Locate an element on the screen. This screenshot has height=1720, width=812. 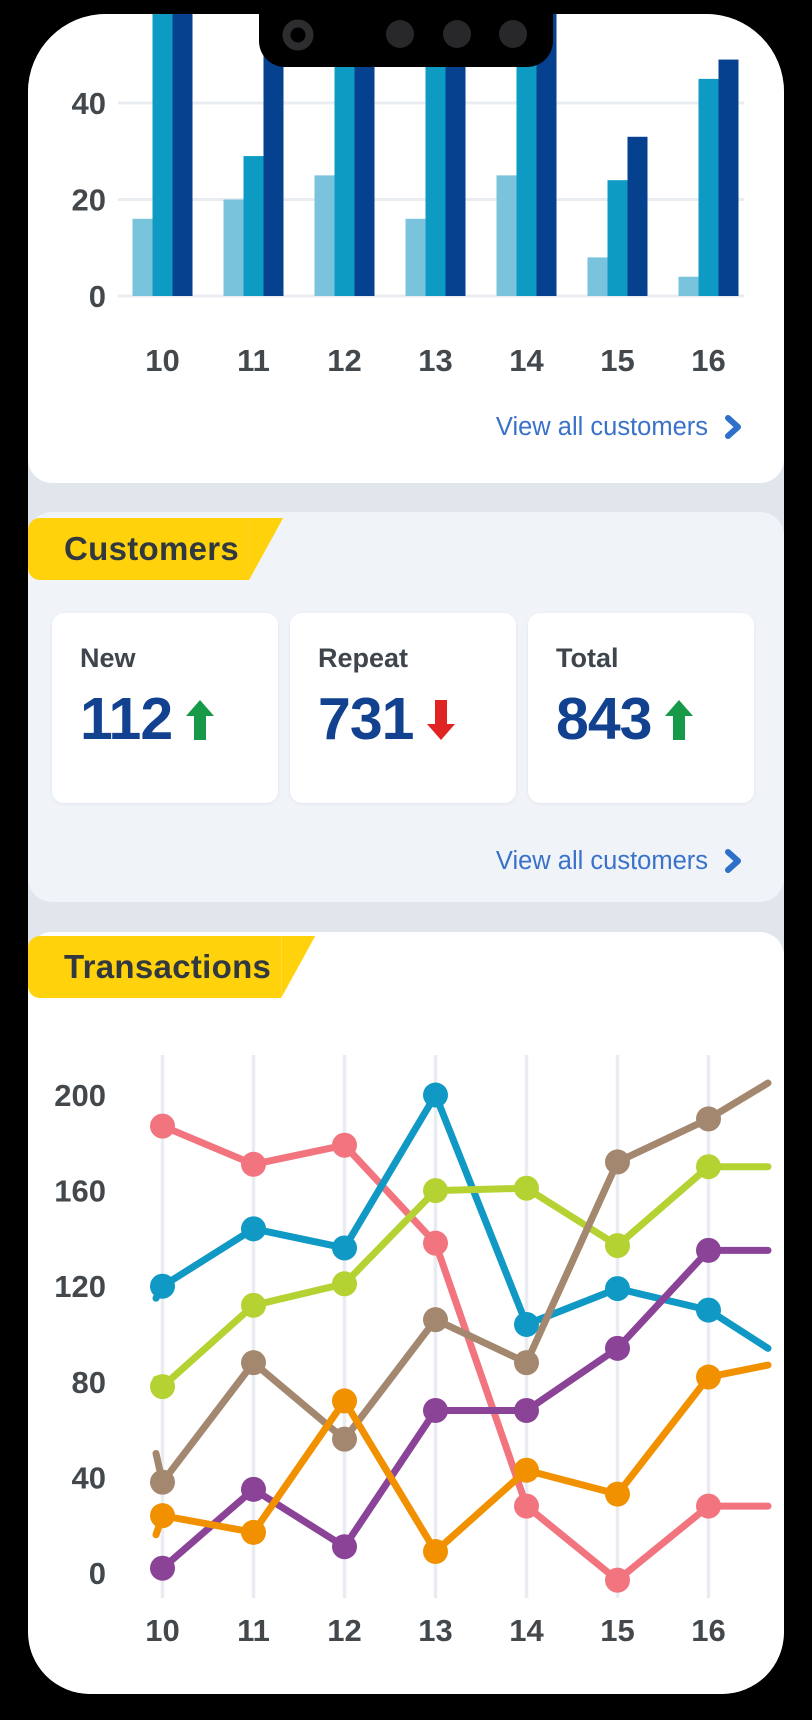
stat-label: Total is located at coordinates (587, 658).